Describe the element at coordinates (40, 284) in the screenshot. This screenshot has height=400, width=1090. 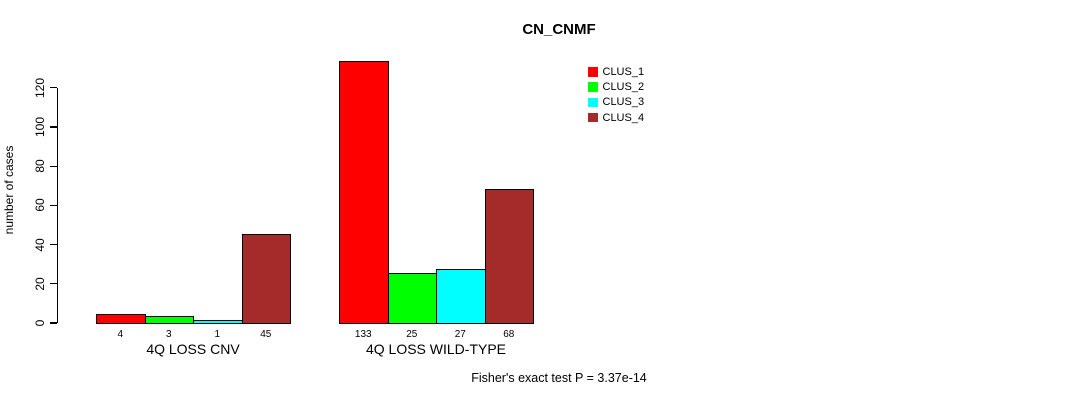
I see `y-tick-label: 20` at that location.